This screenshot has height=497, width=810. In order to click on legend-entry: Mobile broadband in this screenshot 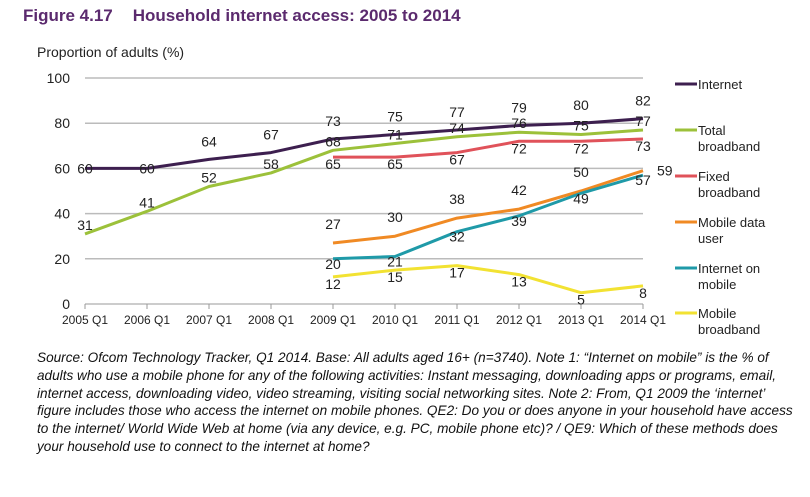, I will do `click(729, 321)`.